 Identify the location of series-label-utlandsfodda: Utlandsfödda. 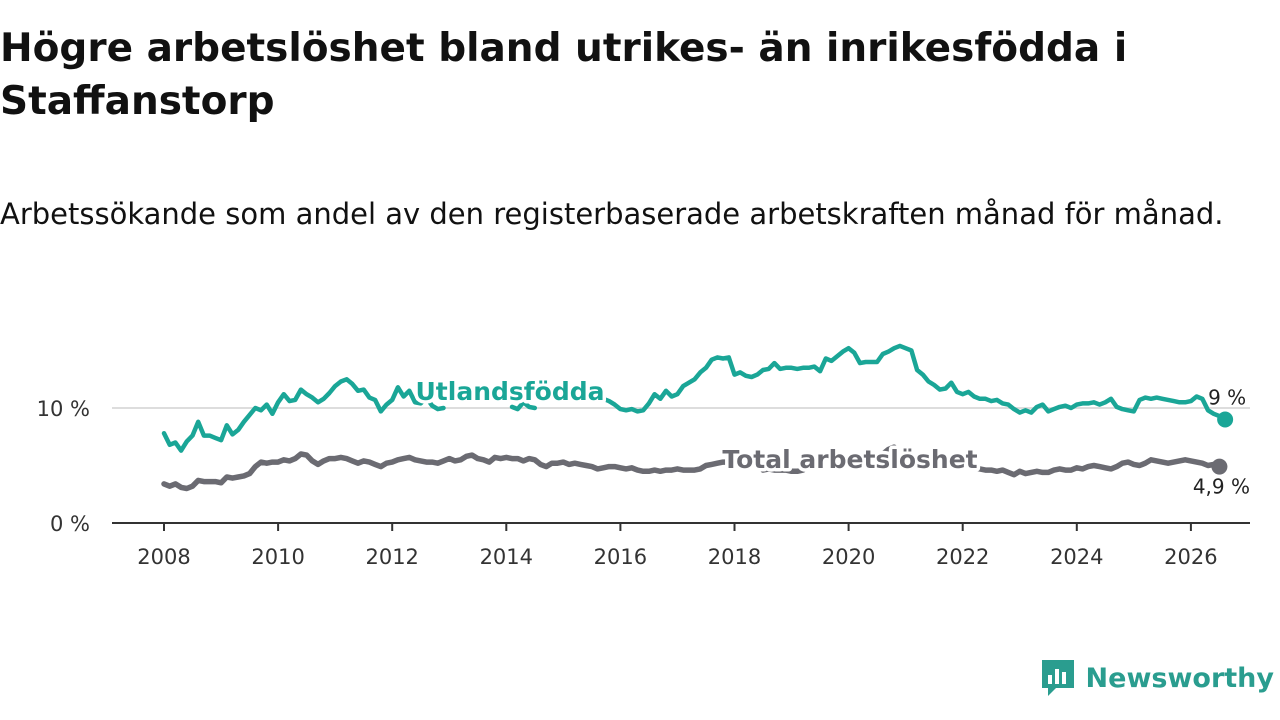
(510, 391).